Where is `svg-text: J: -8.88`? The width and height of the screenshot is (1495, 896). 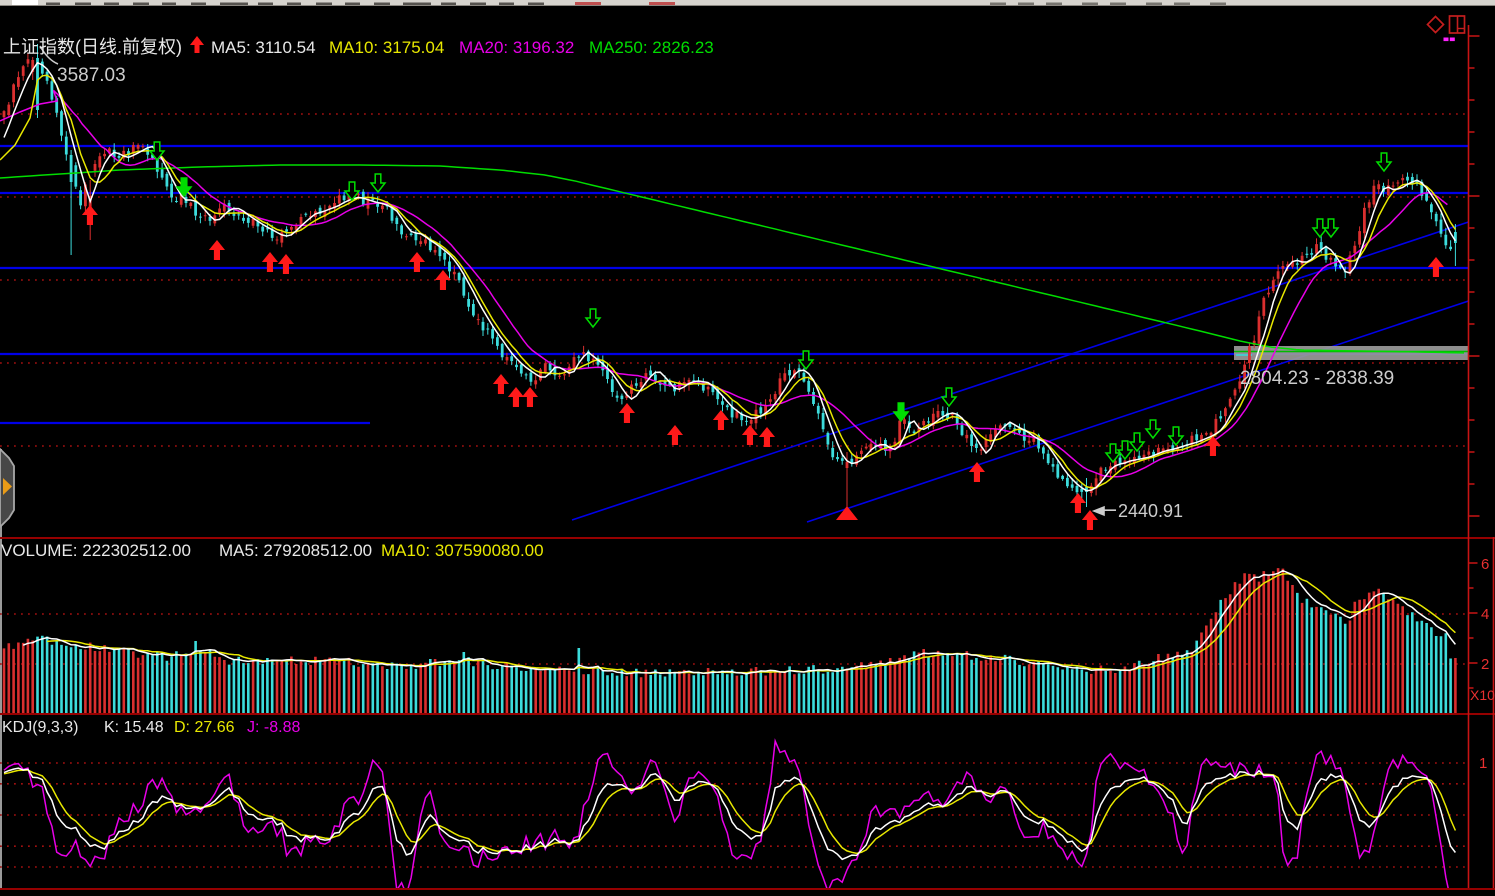
svg-text: J: -8.88 is located at coordinates (273, 727).